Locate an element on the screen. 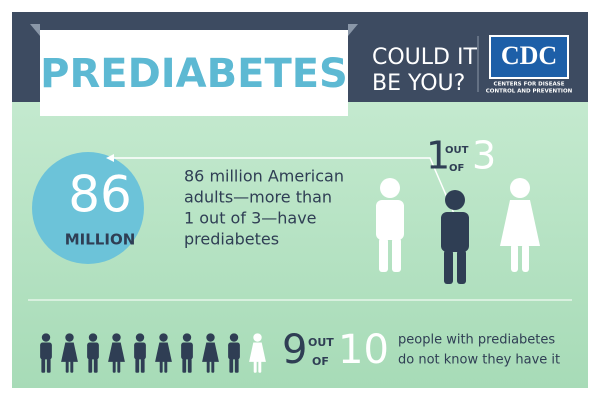 The height and width of the screenshot is (400, 600). logo-text: CENTERS FOR DISEASE is located at coordinates (529, 85).